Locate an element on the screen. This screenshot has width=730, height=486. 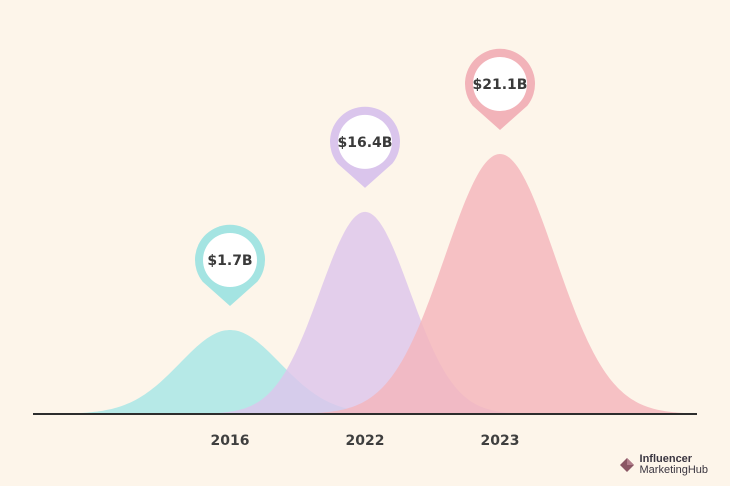
value-label-2016: $1.7B is located at coordinates (229, 261).